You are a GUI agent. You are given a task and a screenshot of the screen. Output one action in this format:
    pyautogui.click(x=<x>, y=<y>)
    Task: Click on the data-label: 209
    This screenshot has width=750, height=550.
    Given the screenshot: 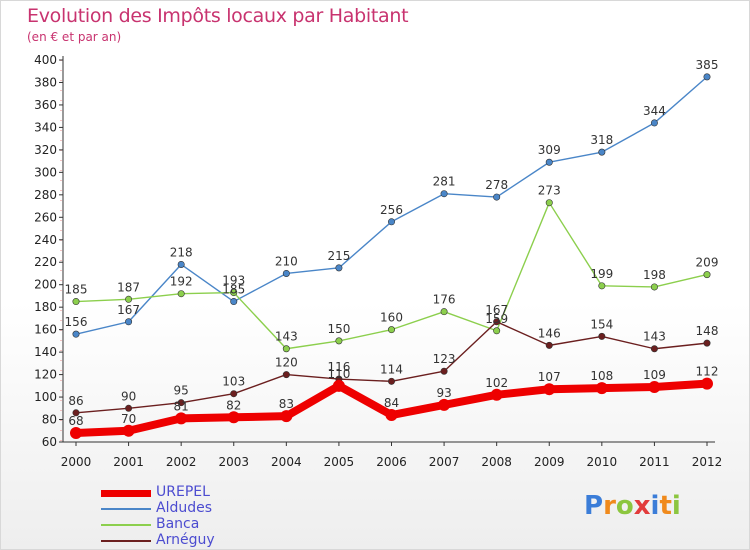 What is the action you would take?
    pyautogui.click(x=707, y=263)
    